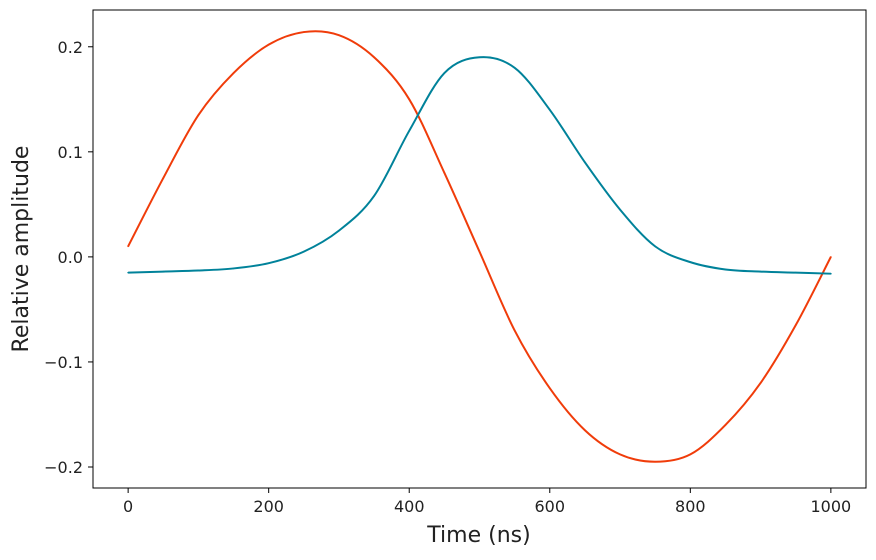 This screenshot has width=876, height=560. Describe the element at coordinates (478, 535) in the screenshot. I see `x-axis-label: Time (ns)` at that location.